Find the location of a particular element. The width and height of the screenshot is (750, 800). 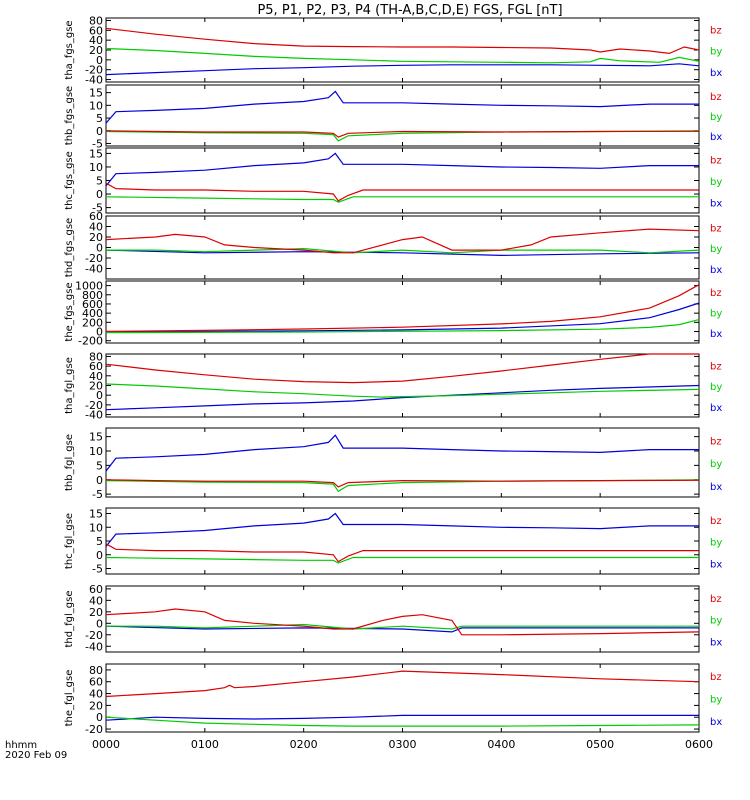

y-axis-label: thd_fgs_gse is located at coordinates (69, 247).